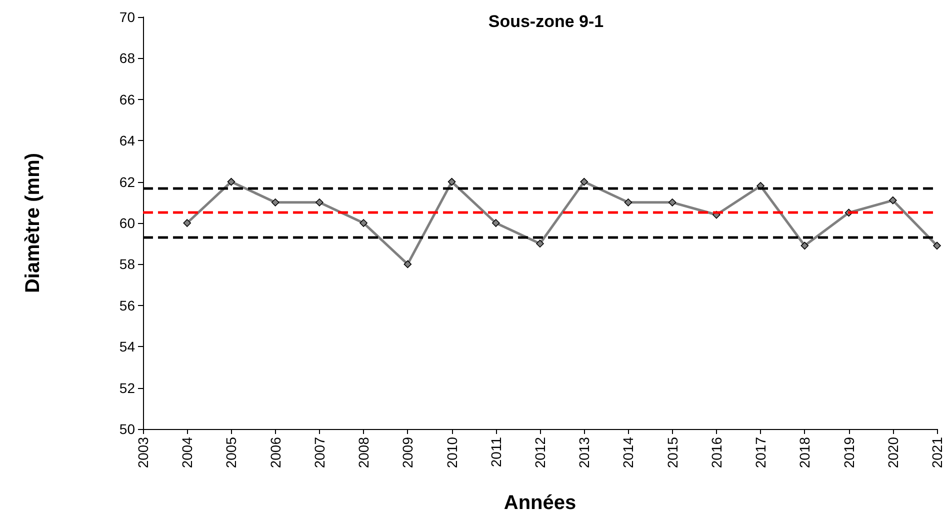 The image size is (944, 518). What do you see at coordinates (760, 452) in the screenshot?
I see `x-tick-label: 2017` at bounding box center [760, 452].